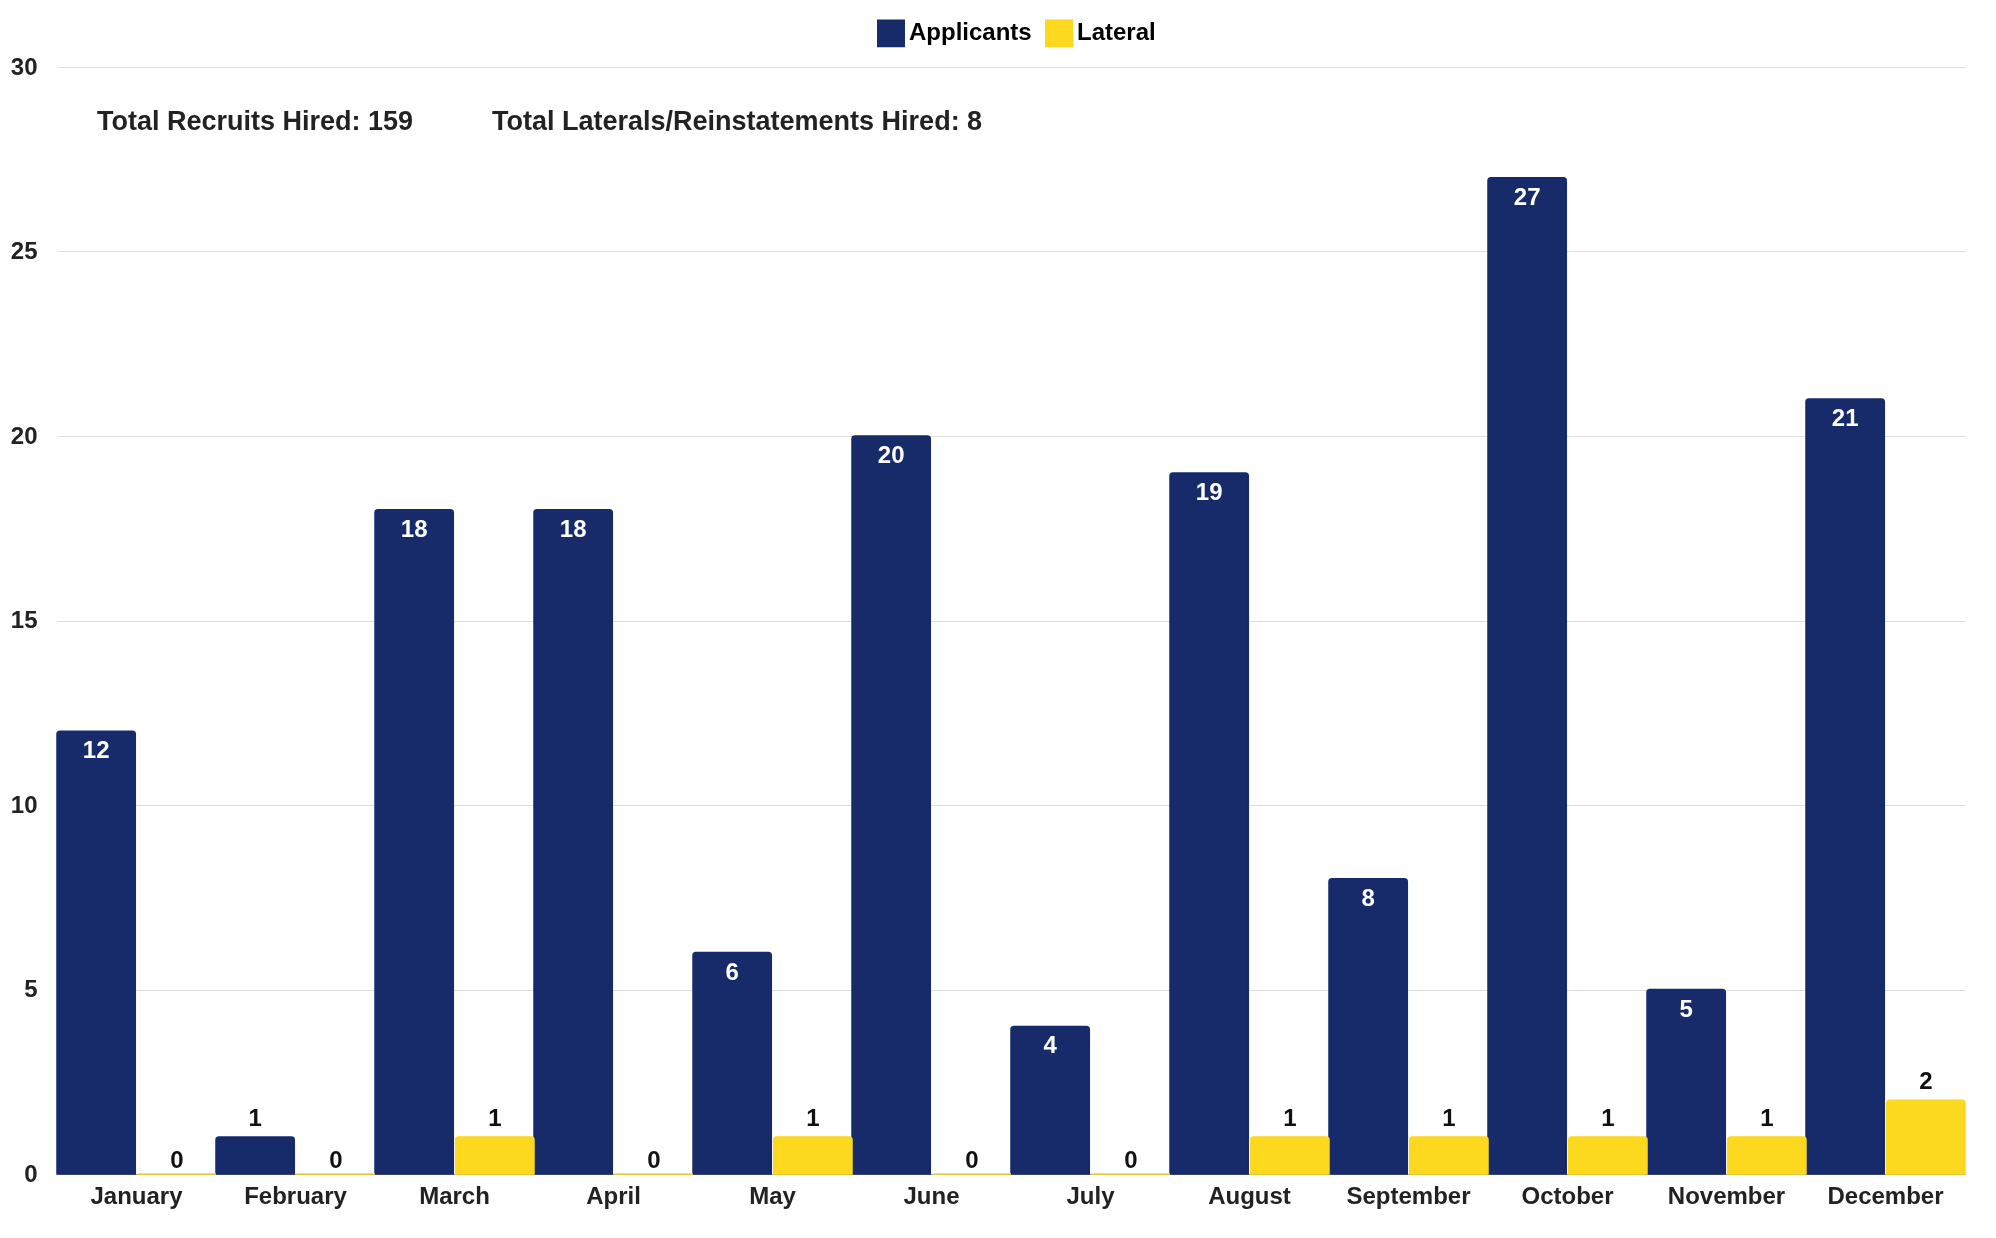  What do you see at coordinates (454, 1195) in the screenshot?
I see `x-tick-label: March` at bounding box center [454, 1195].